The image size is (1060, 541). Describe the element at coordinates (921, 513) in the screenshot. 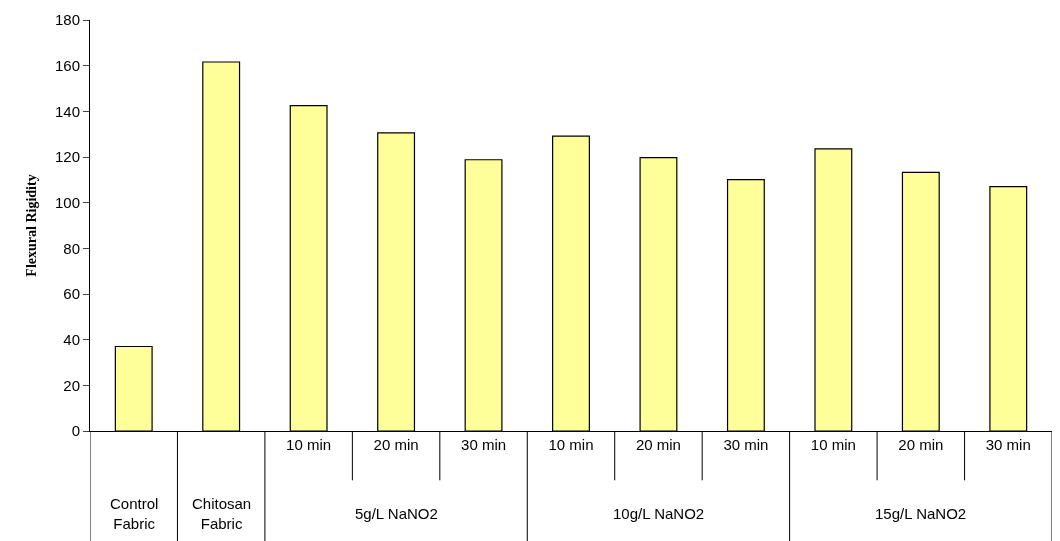

I see `text: 15g/L NaNO2` at that location.